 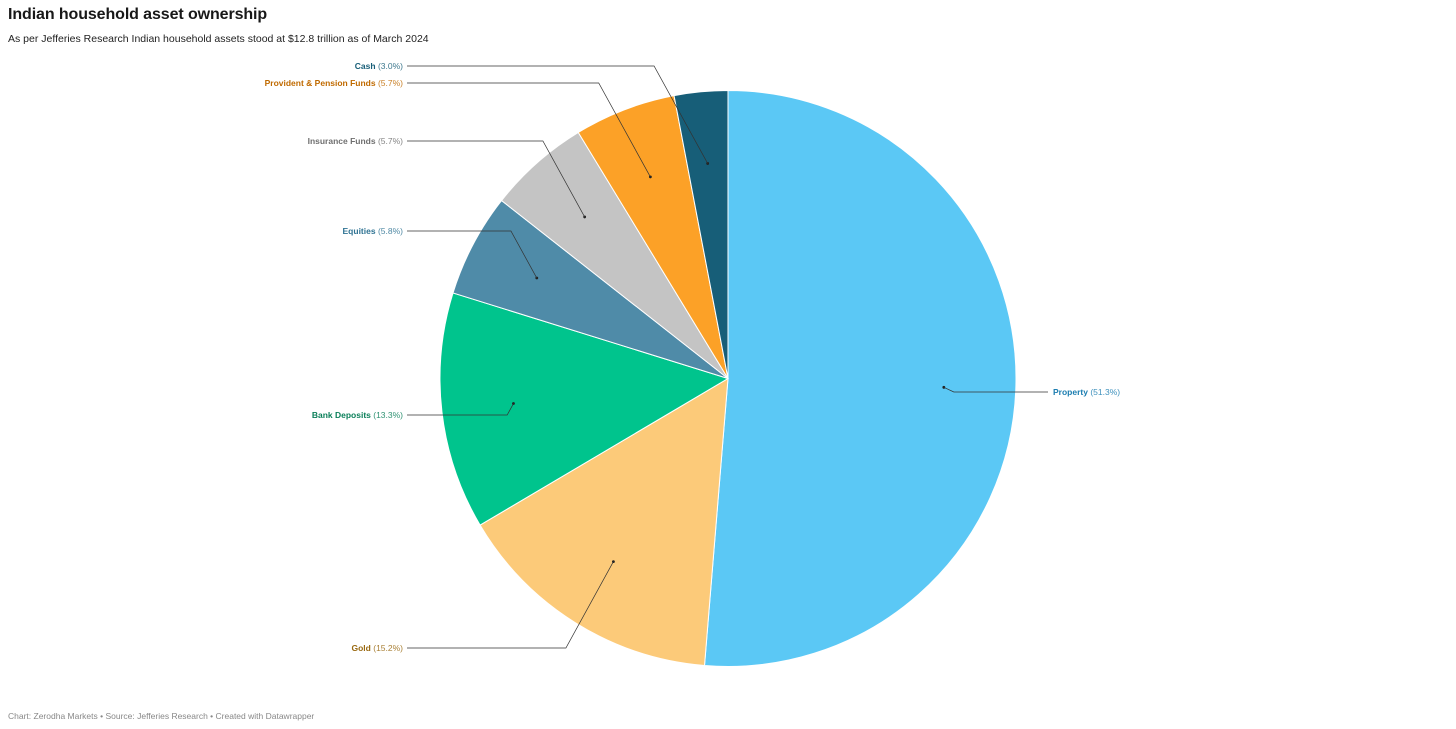 What do you see at coordinates (1071, 392) in the screenshot?
I see `slice-label-name: Property` at bounding box center [1071, 392].